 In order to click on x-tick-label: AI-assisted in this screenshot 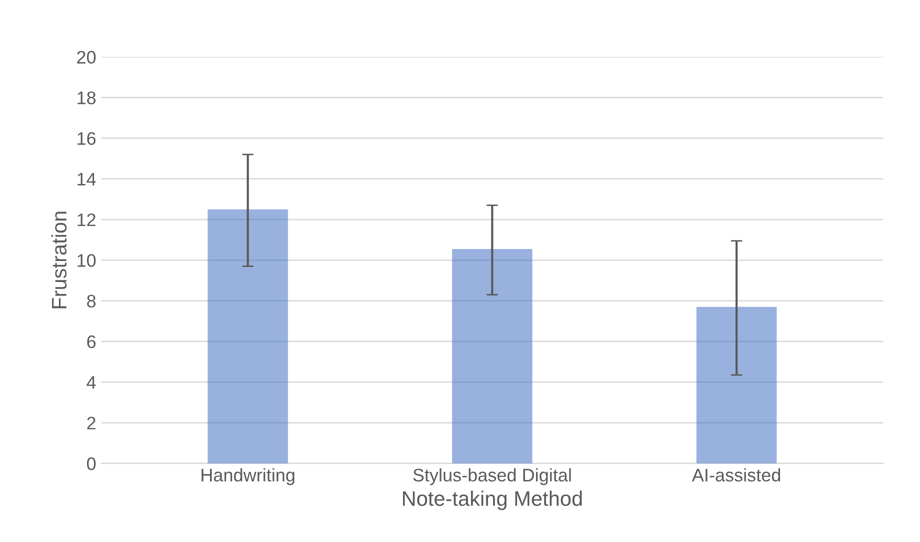, I will do `click(736, 475)`.